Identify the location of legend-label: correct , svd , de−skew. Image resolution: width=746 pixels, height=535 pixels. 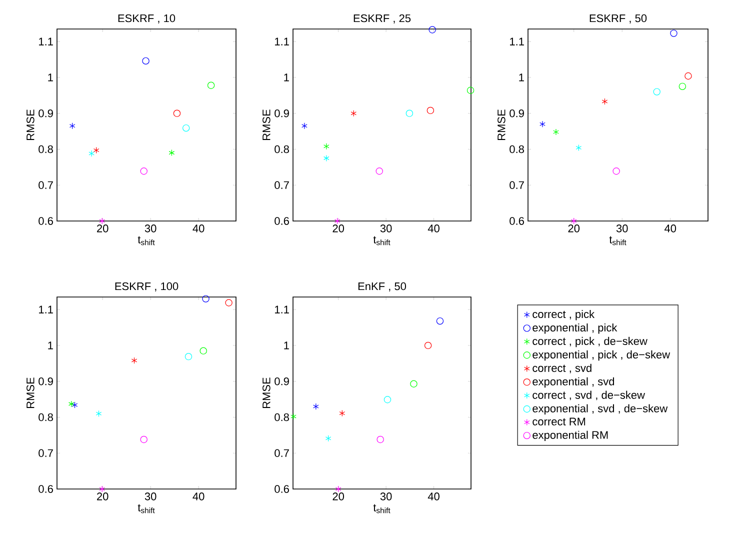
(588, 395).